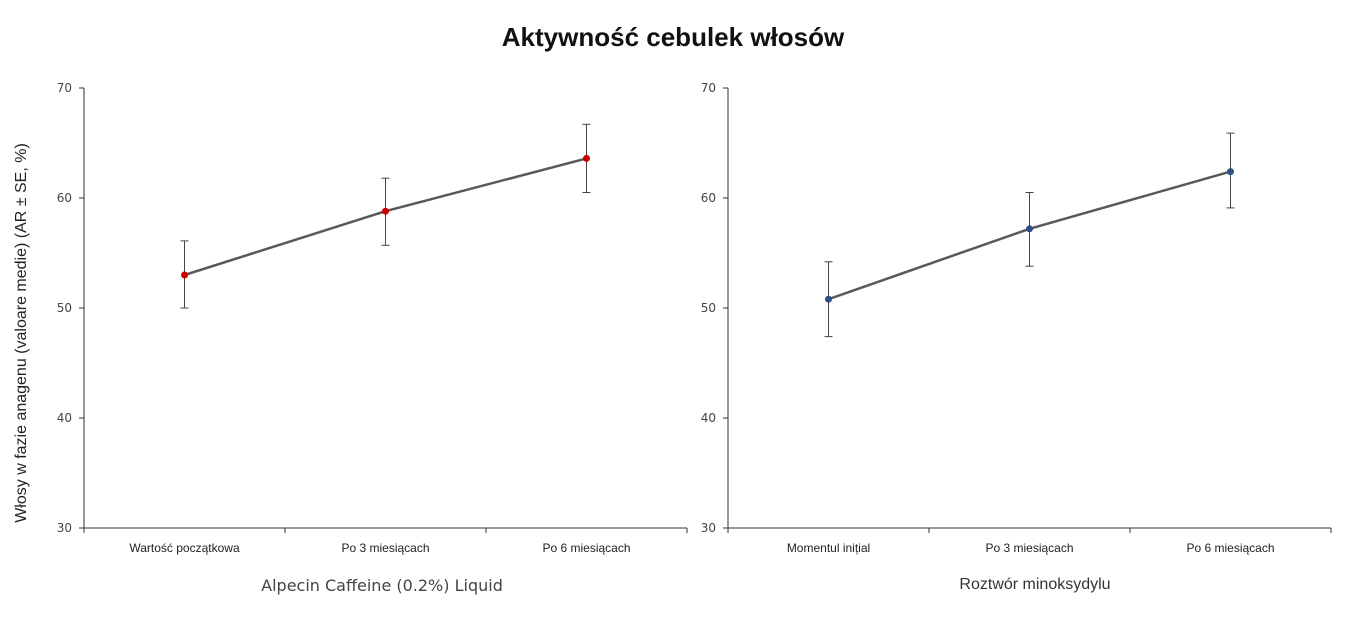 The image size is (1346, 626). Describe the element at coordinates (828, 548) in the screenshot. I see `right-x-category-label: Momentul inițial` at that location.